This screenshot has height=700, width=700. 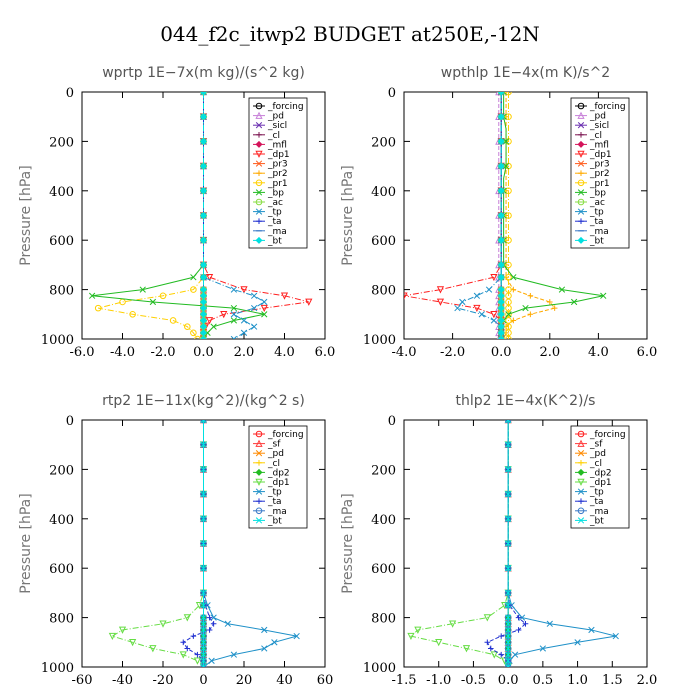 I want to click on x-tick-label: 0.0, so click(x=501, y=352).